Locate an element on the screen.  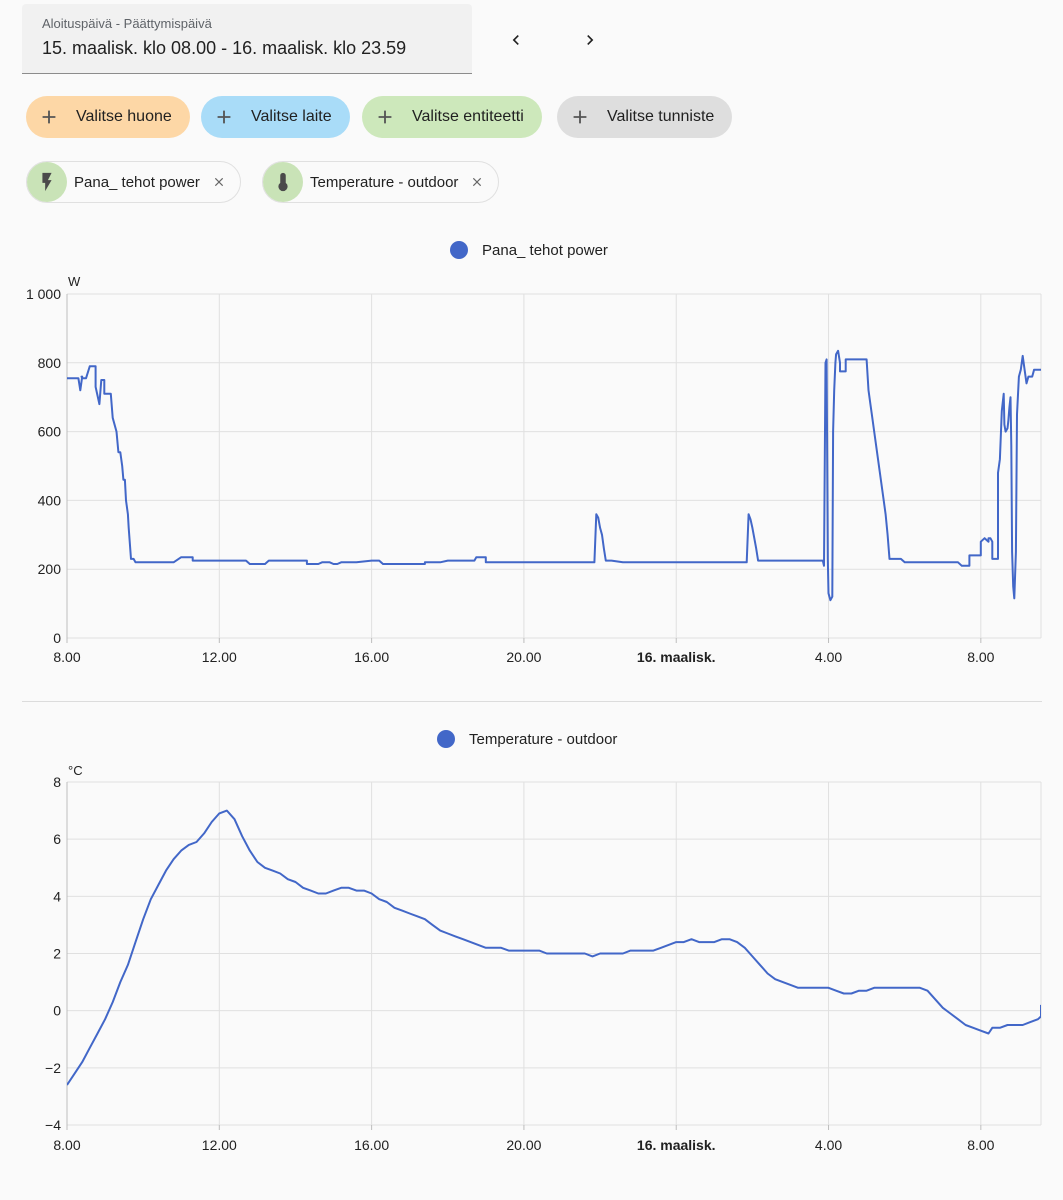
y-tick-label: 2 is located at coordinates (57, 954).